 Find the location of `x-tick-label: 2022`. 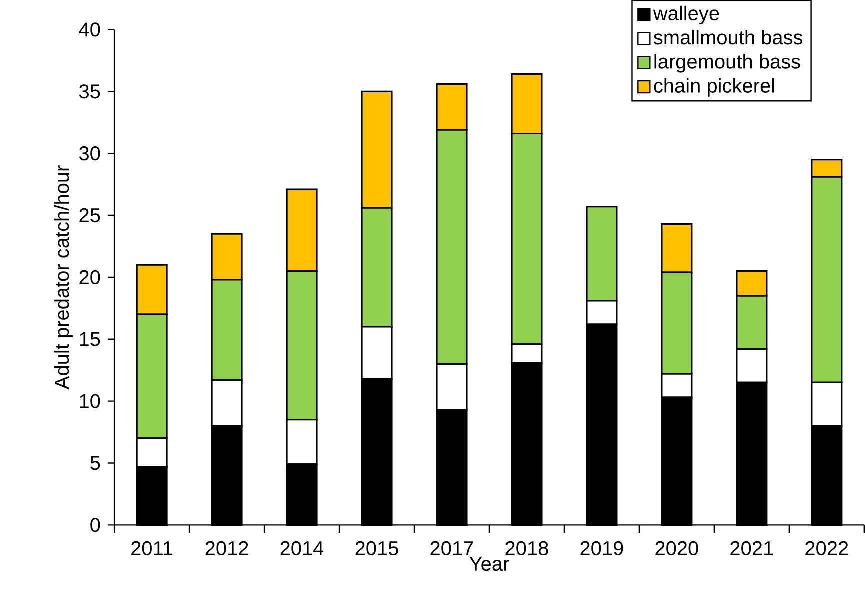

x-tick-label: 2022 is located at coordinates (827, 548).